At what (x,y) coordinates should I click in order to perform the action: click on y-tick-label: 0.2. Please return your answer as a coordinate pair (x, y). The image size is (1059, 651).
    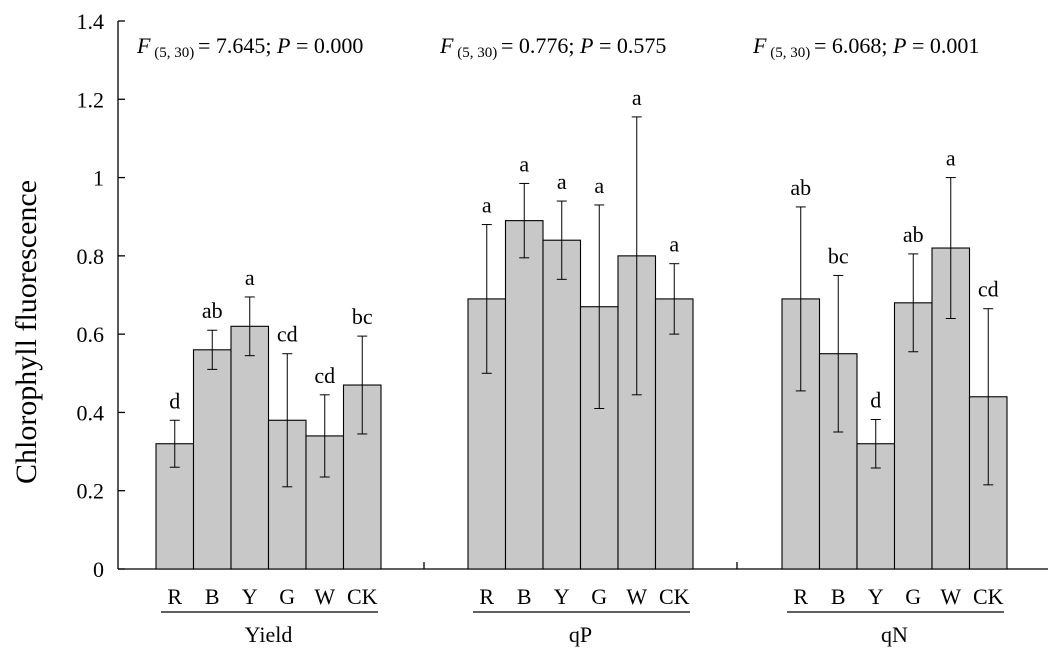
    Looking at the image, I should click on (91, 491).